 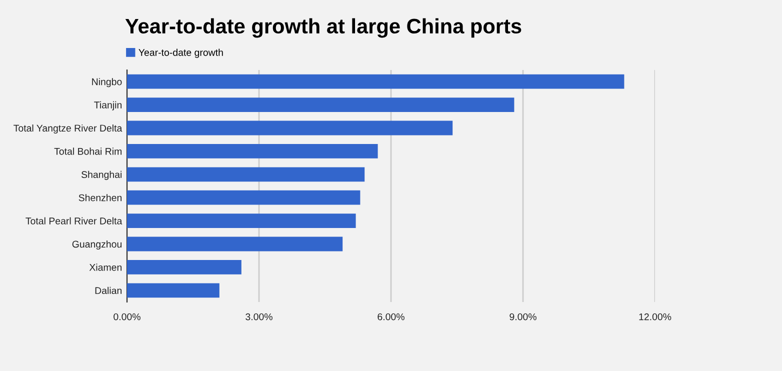 I want to click on y-tick-label: Total Yangtze River Delta, so click(x=68, y=129).